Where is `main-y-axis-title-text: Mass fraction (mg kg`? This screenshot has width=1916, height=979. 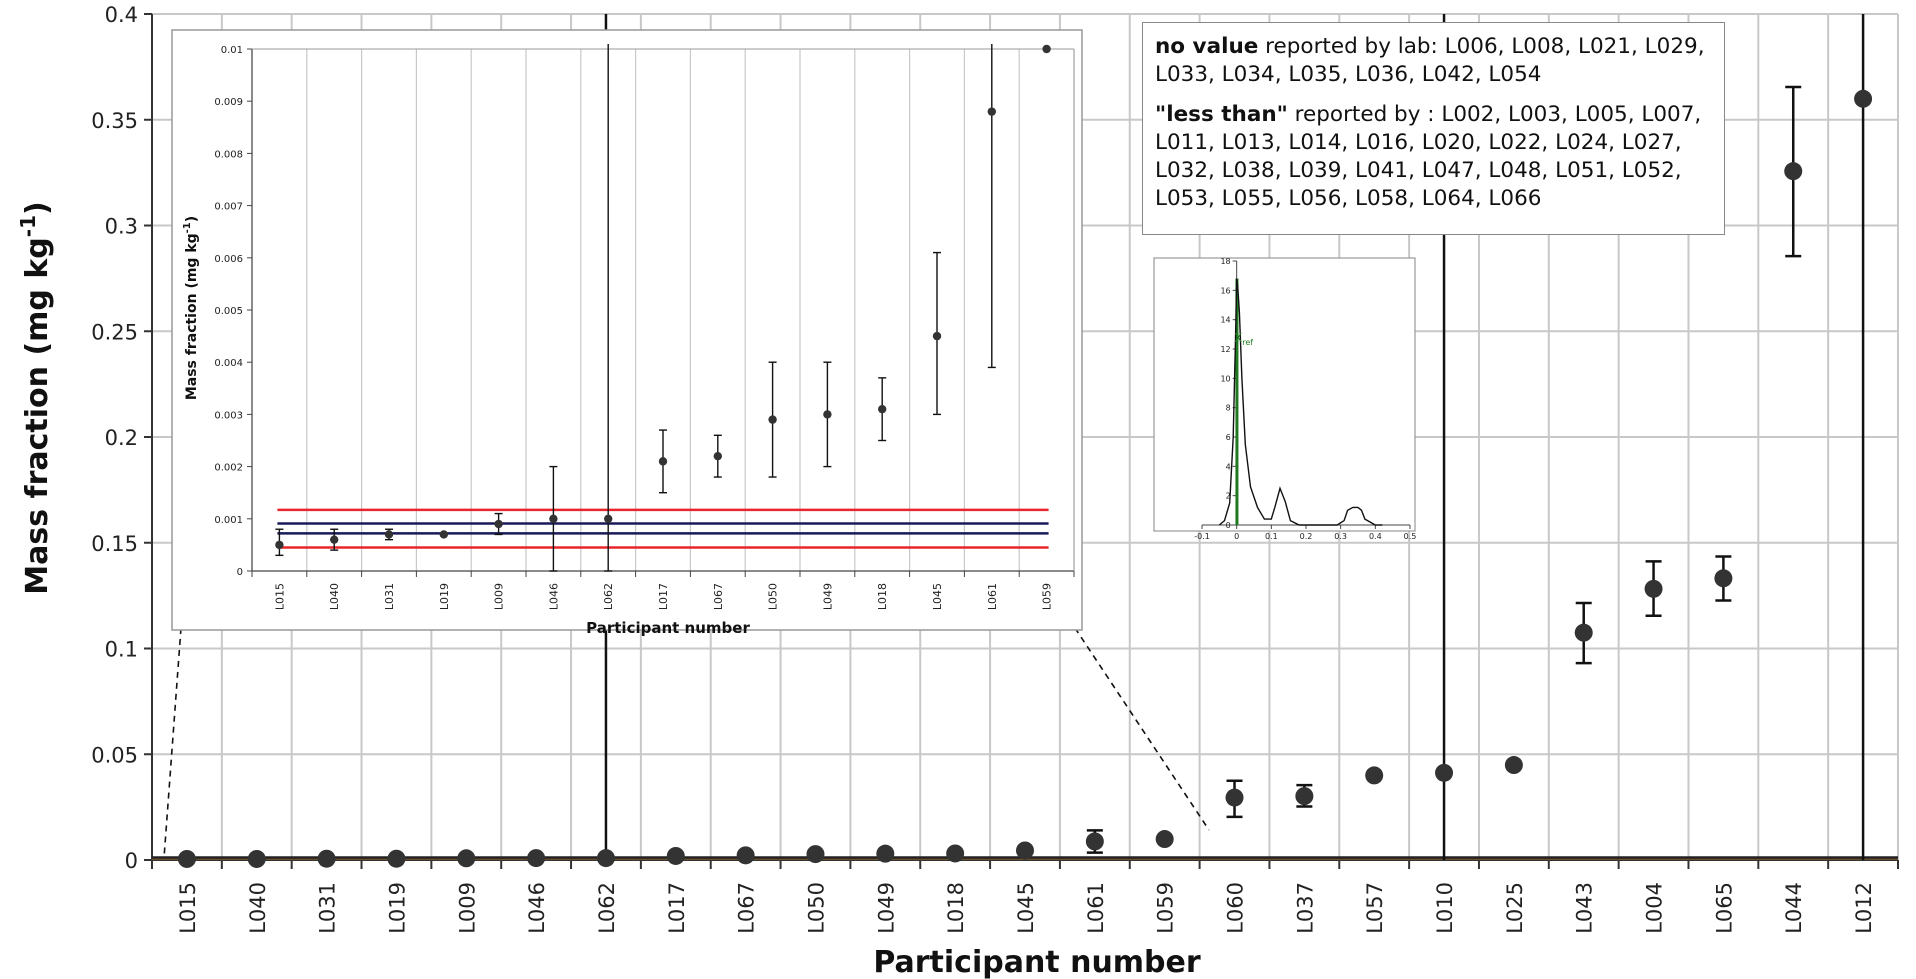
main-y-axis-title-text: Mass fraction (mg kg is located at coordinates (37, 415).